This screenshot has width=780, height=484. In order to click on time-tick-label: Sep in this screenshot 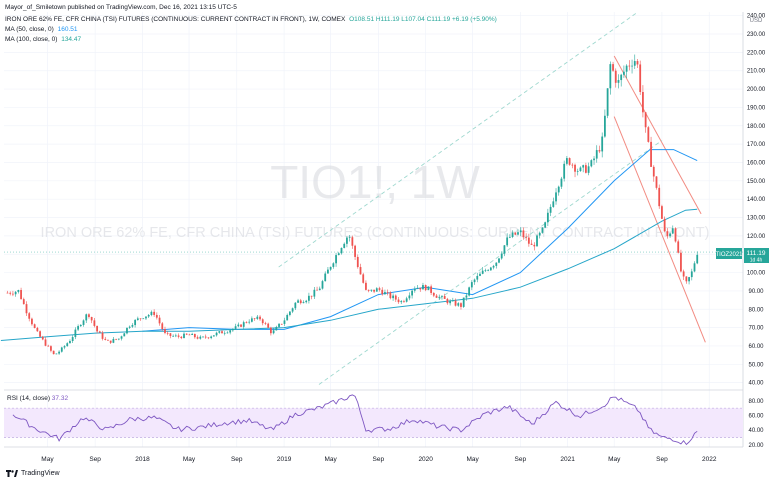, I will do `click(521, 459)`.